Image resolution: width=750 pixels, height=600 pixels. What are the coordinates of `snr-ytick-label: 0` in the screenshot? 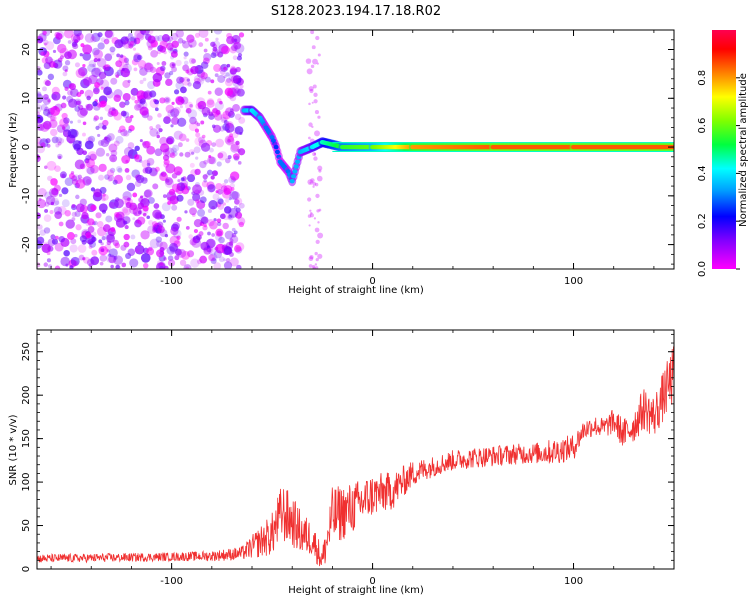 It's located at (26, 569).